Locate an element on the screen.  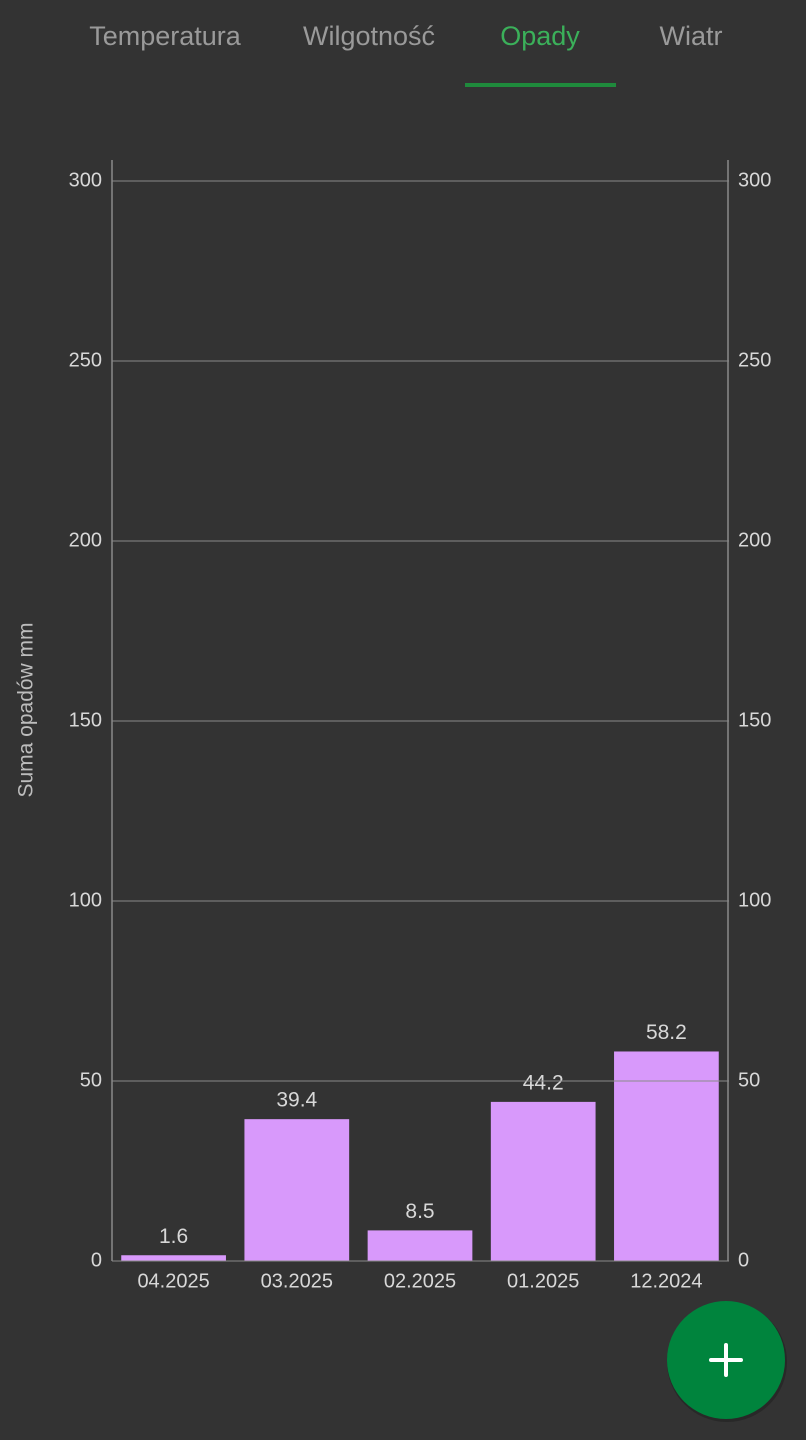
y-tick-label: 0 is located at coordinates (96, 1260).